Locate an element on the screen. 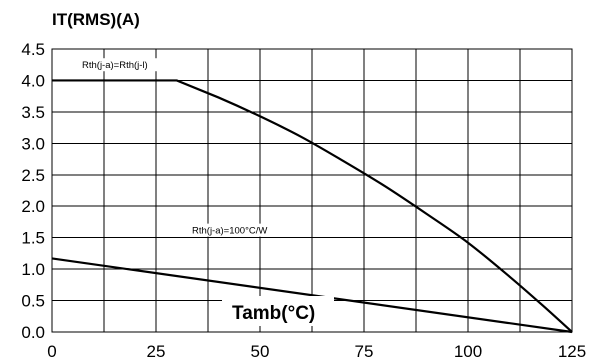 This screenshot has width=605, height=364. y-tick-1.5: 1.5 is located at coordinates (33, 238).